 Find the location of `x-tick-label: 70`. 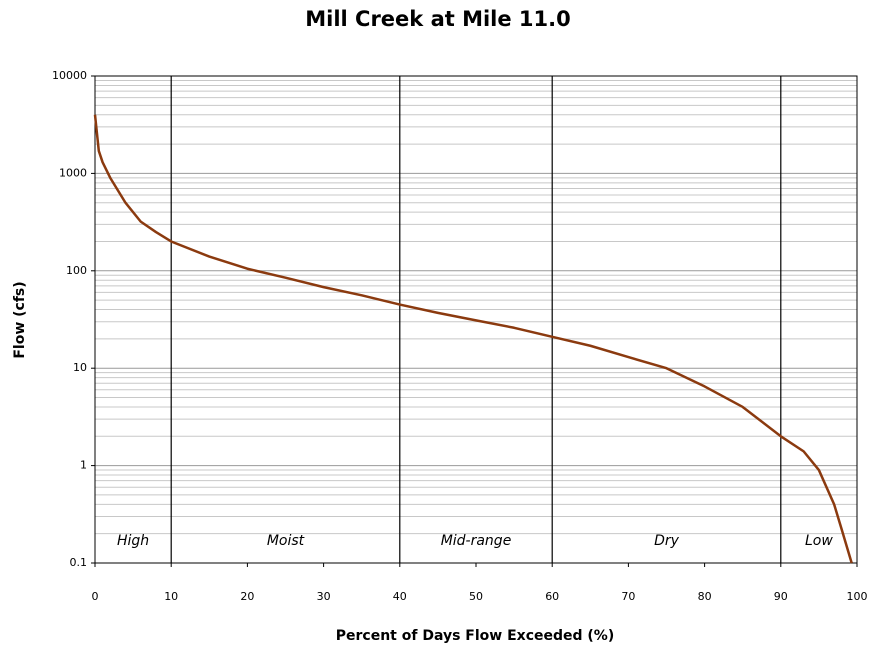

x-tick-label: 70 is located at coordinates (628, 596).